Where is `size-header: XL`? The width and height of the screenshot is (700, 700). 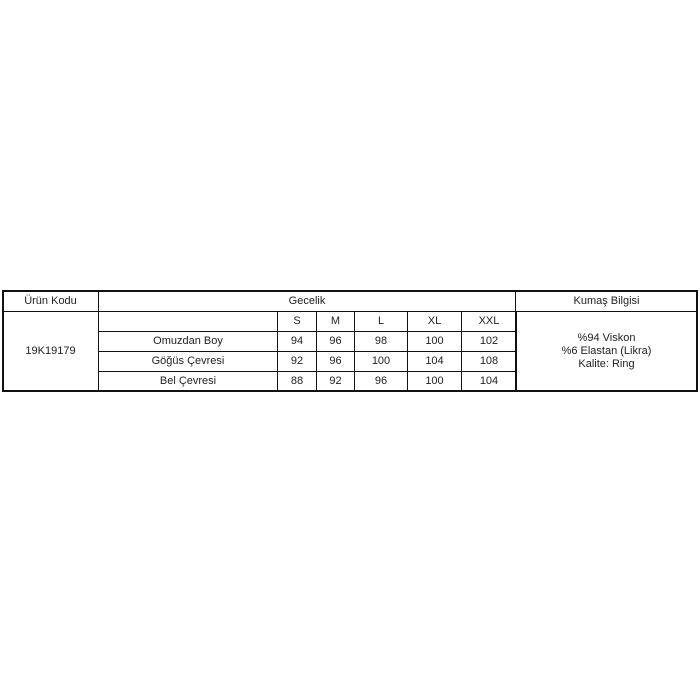 size-header: XL is located at coordinates (434, 321).